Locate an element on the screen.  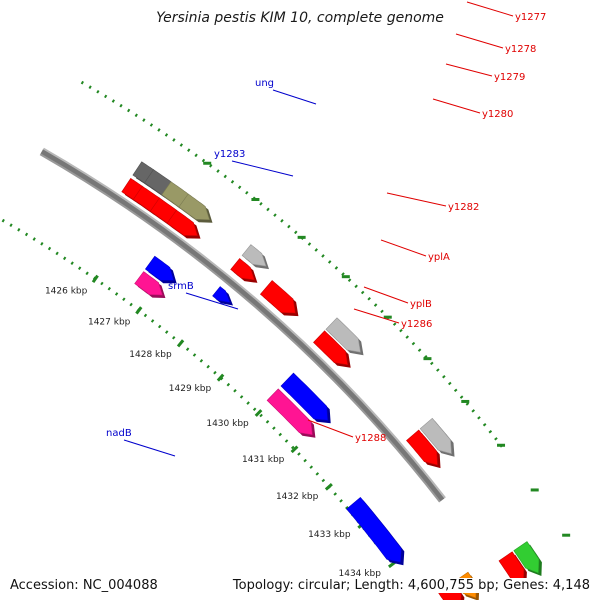
label-leader-srmB is located at coordinates (212, 301).